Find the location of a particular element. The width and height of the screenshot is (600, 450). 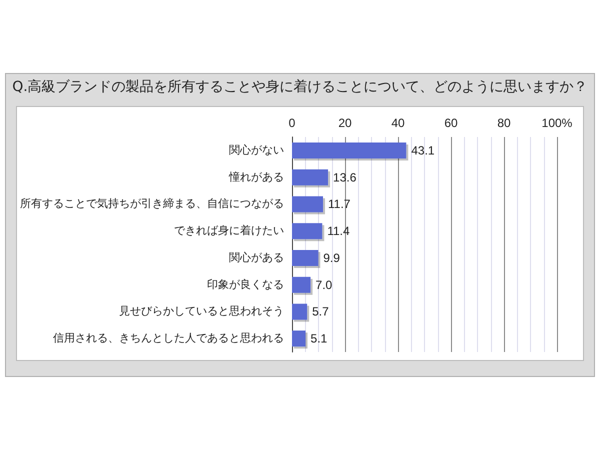

y-tick-label: 所有することで気持ちが引き締まる、自信につながる is located at coordinates (152, 203).